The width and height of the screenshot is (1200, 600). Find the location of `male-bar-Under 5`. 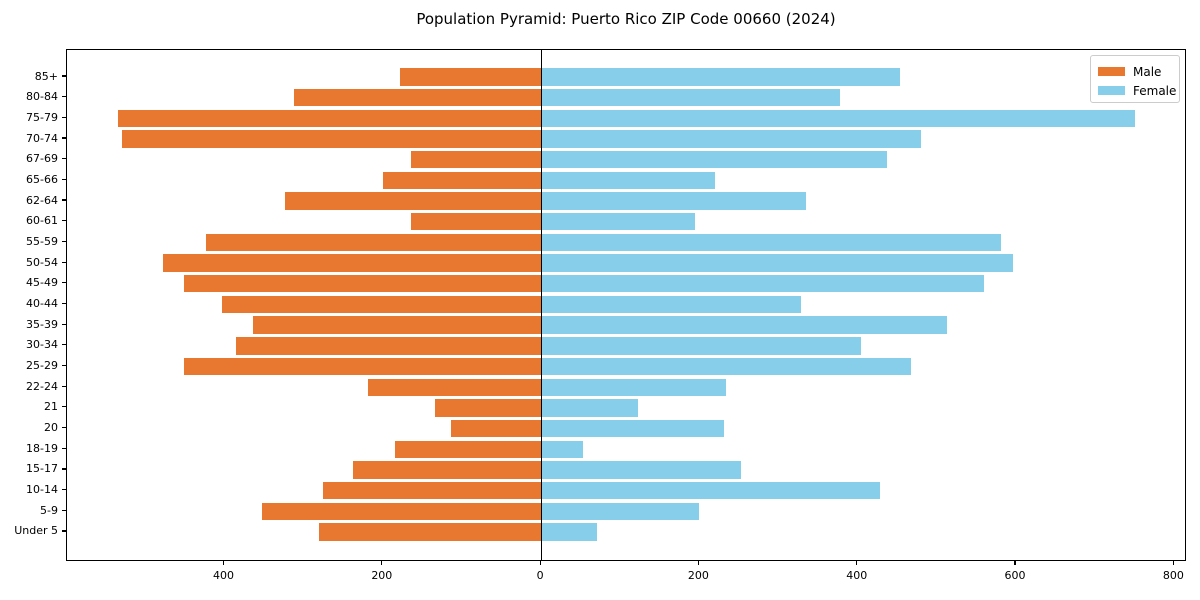

male-bar-Under 5 is located at coordinates (430, 532).